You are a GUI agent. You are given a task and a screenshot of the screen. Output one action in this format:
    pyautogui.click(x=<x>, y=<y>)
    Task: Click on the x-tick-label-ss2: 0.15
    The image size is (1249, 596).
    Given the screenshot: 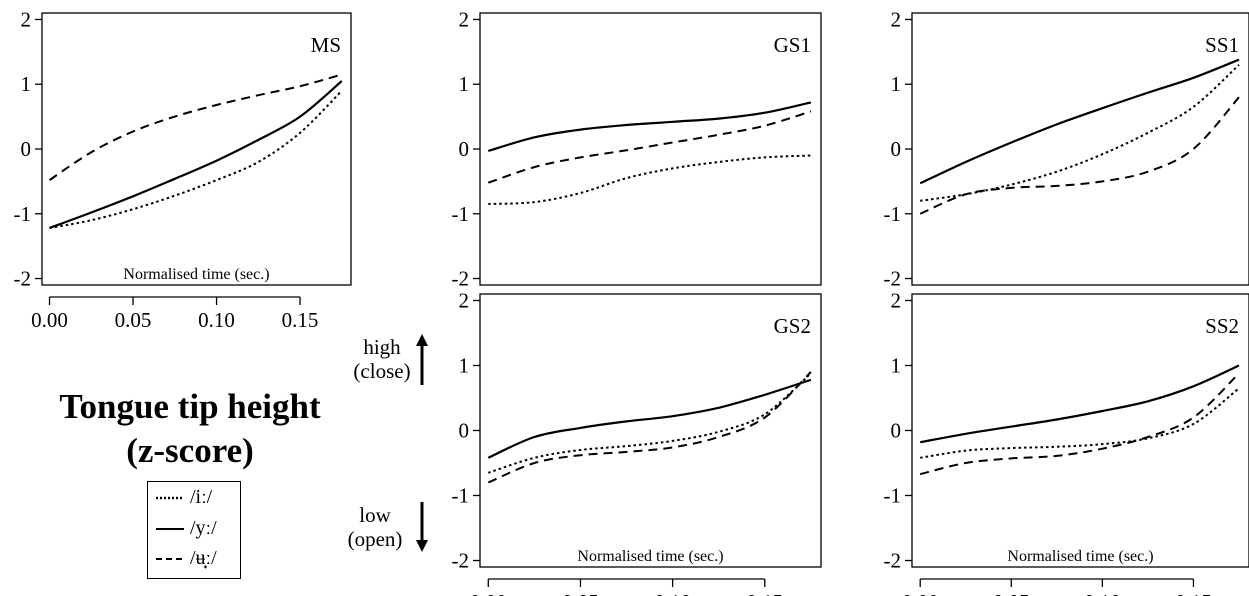 What is the action you would take?
    pyautogui.click(x=1193, y=593)
    